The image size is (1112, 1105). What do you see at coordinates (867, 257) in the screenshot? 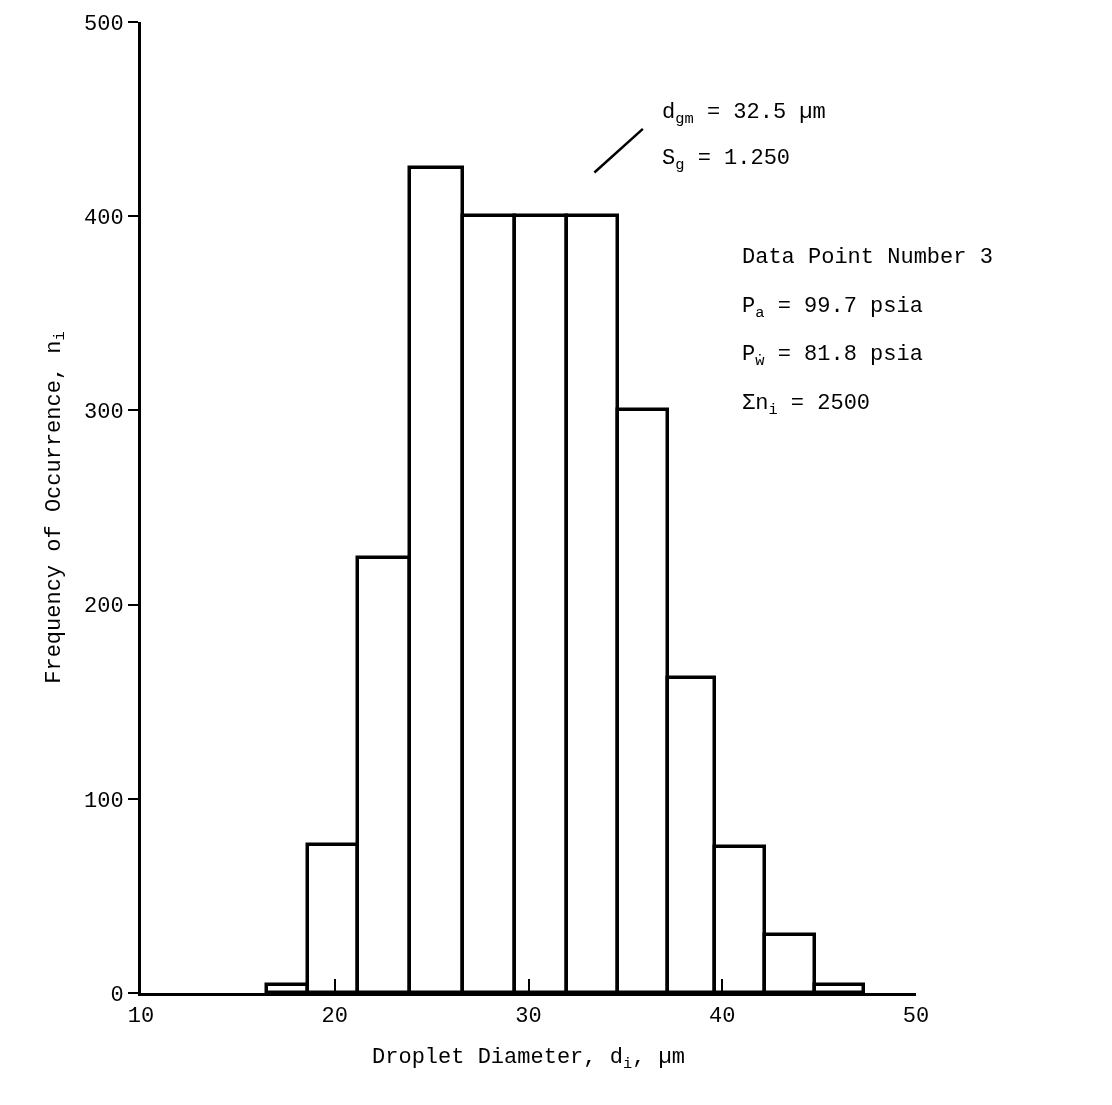
I see `annotation: Data Point Number 3` at bounding box center [867, 257].